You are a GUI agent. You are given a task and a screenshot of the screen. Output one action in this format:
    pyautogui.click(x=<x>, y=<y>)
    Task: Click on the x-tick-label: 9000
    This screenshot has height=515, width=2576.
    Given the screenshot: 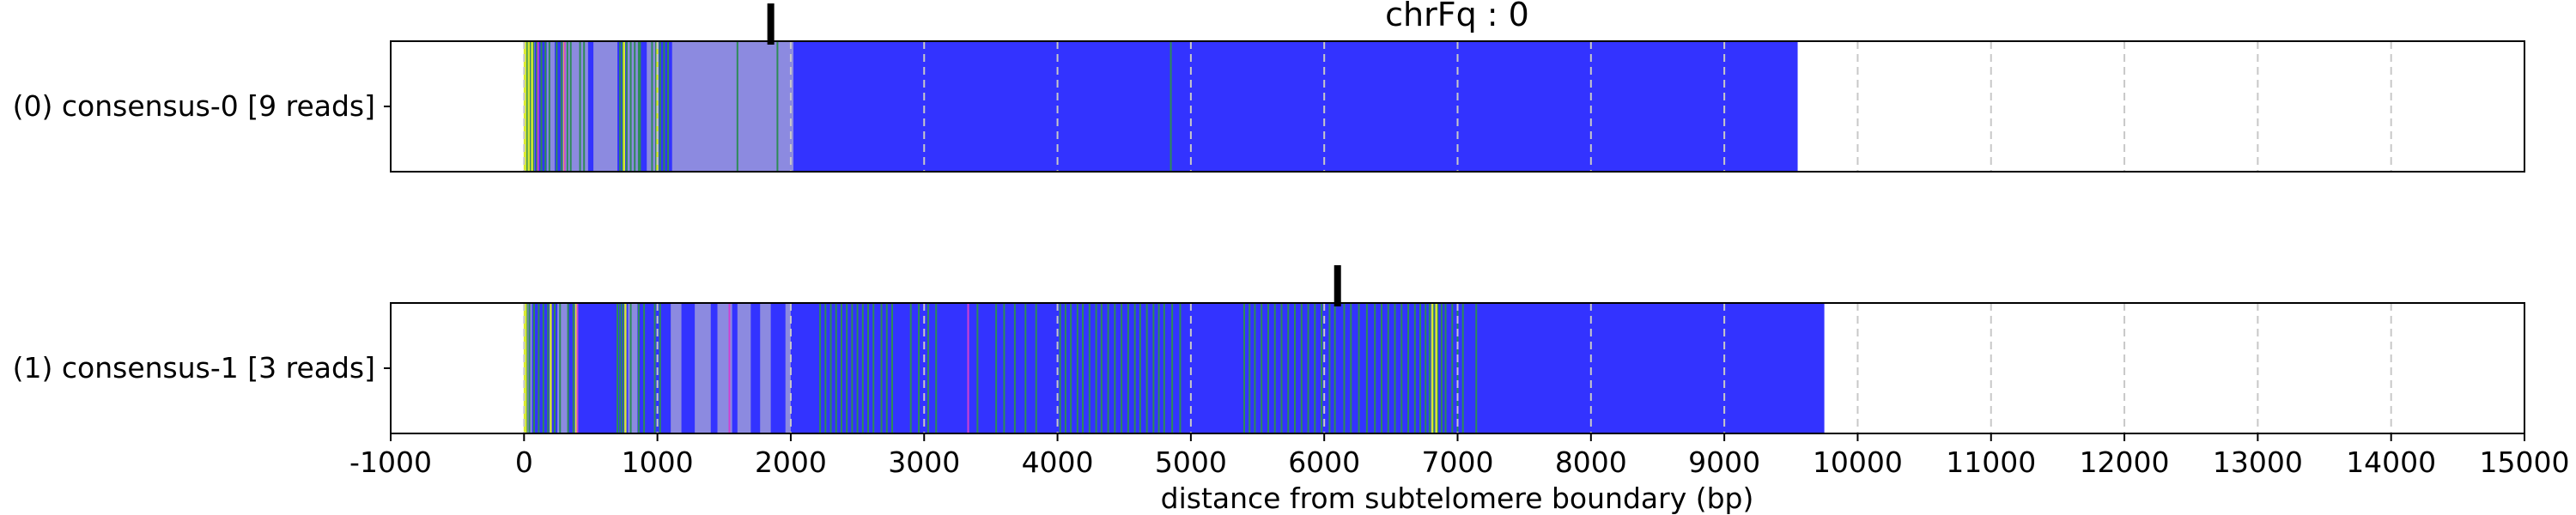 What is the action you would take?
    pyautogui.click(x=1724, y=462)
    